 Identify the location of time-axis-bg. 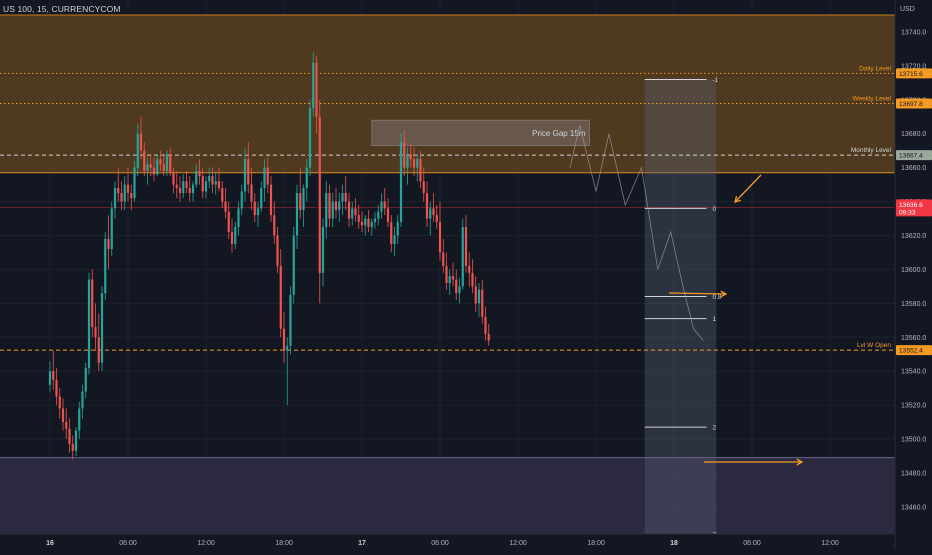
(447, 542).